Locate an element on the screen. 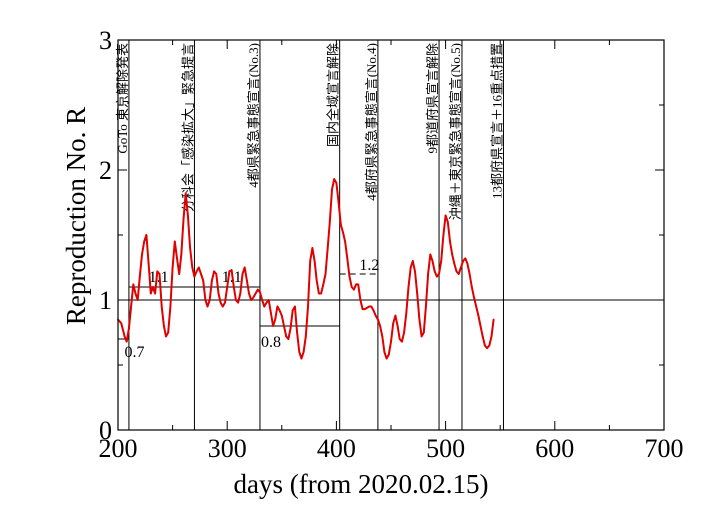 The height and width of the screenshot is (509, 703). event-label: 9都道府県宣言解除 is located at coordinates (432, 98).